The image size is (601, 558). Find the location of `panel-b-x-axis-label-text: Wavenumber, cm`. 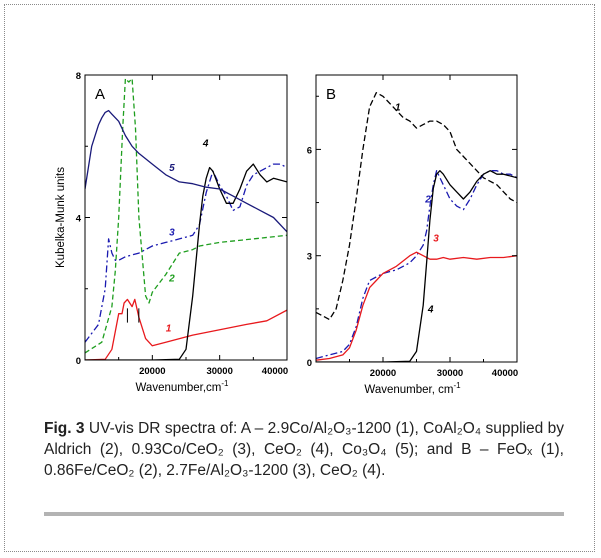

panel-b-x-axis-label-text: Wavenumber, cm is located at coordinates (408, 390).